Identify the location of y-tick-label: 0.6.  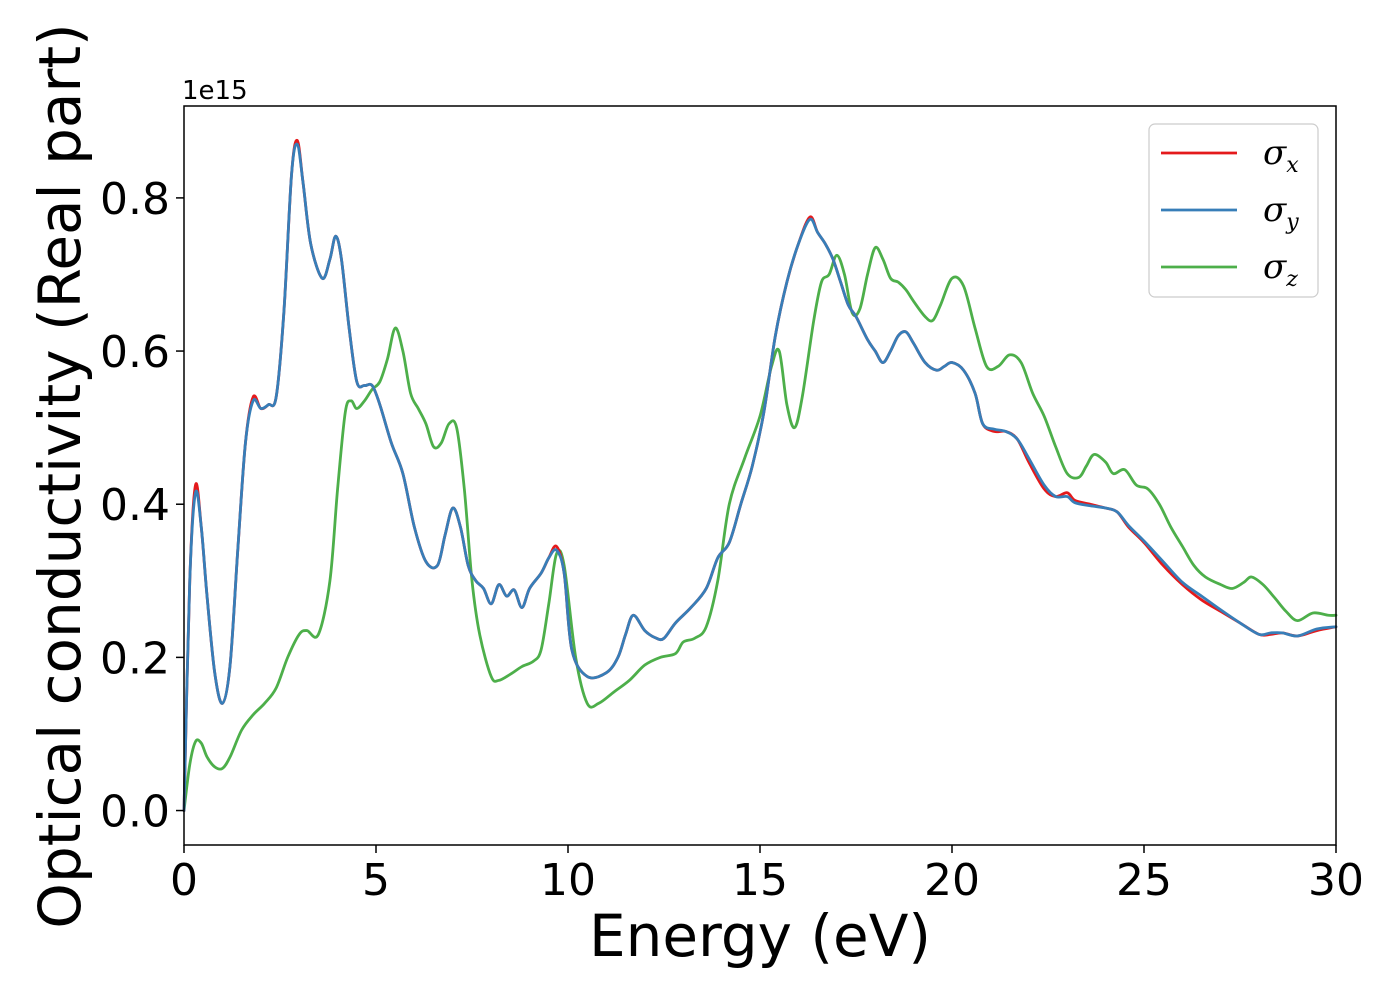
(135, 352).